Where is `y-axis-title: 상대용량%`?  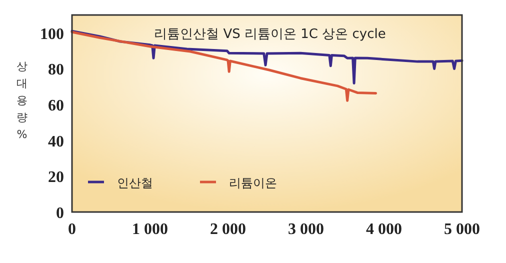 y-axis-title: 상대용량% is located at coordinates (22, 100).